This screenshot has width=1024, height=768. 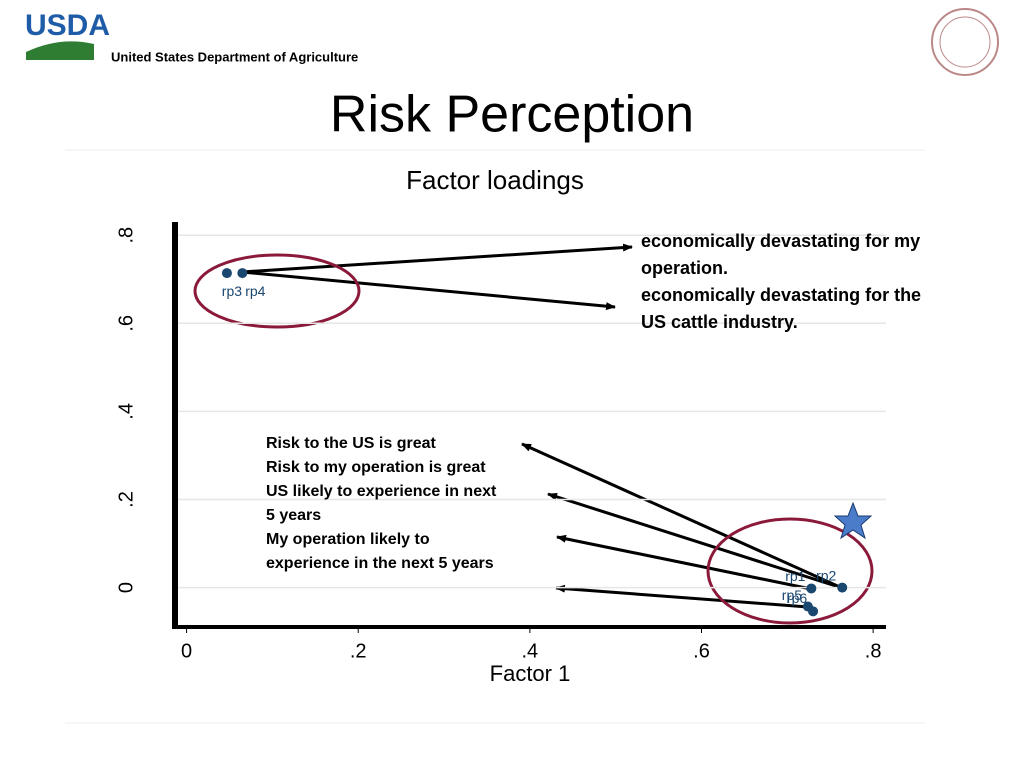 I want to click on y-tick-label: .6, so click(x=126, y=323).